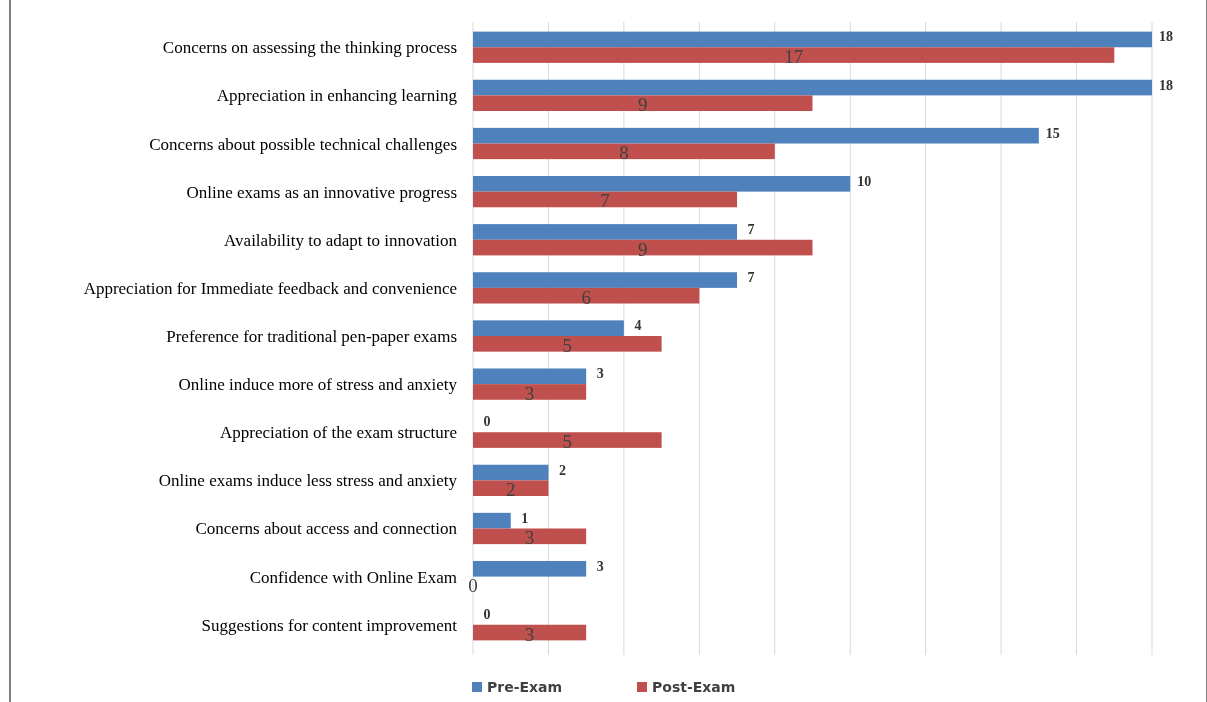  I want to click on legend-label: Post-Exam, so click(694, 687).